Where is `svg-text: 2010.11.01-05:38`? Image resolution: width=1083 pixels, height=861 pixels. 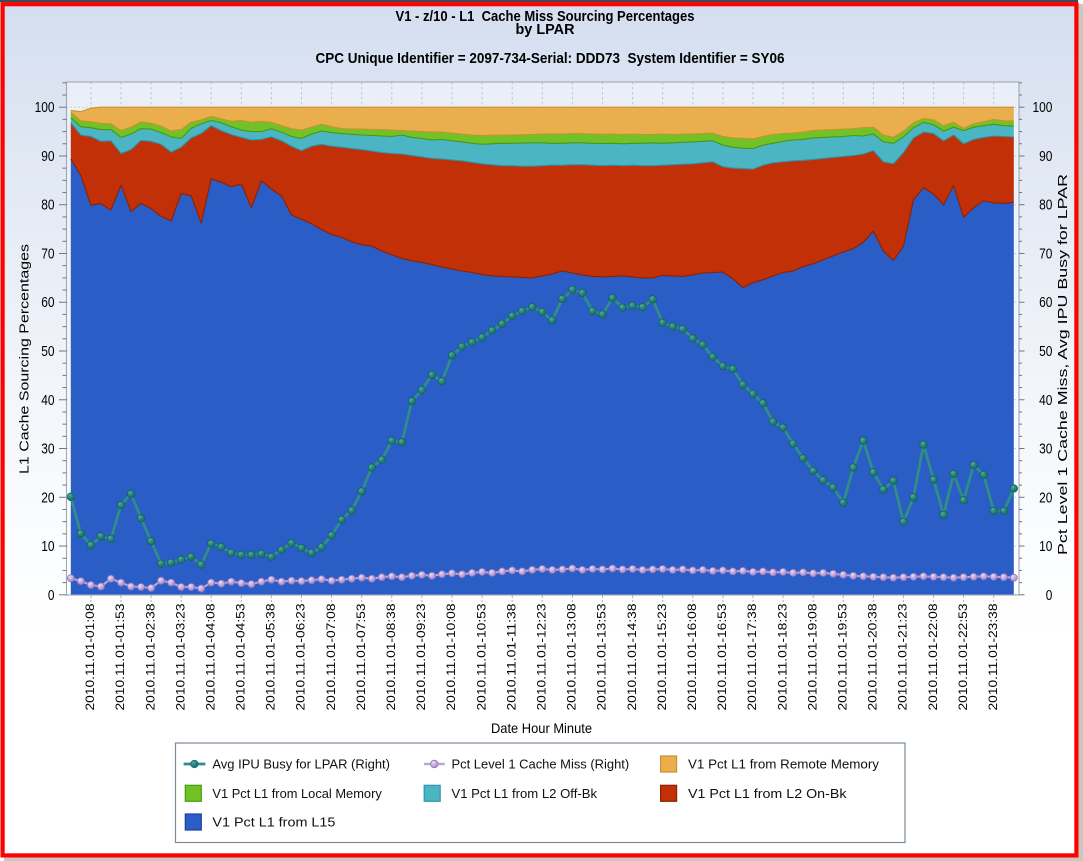 svg-text: 2010.11.01-05:38 is located at coordinates (272, 657).